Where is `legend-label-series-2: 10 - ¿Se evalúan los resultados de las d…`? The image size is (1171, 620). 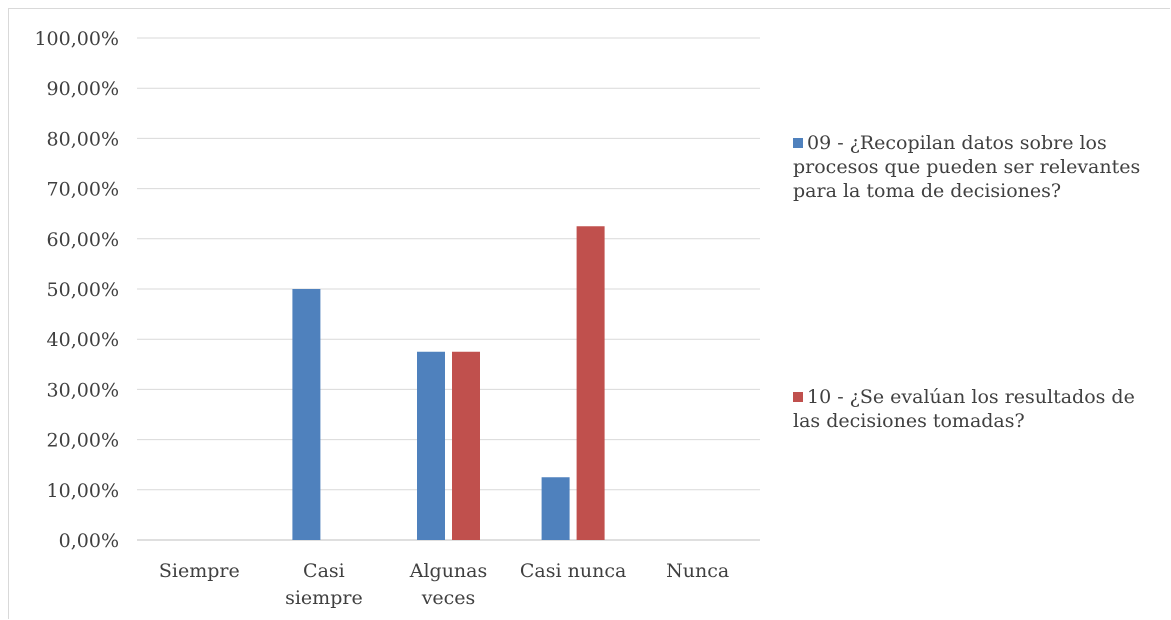 legend-label-series-2: 10 - ¿Se evalúan los resultados de las d… is located at coordinates (964, 409).